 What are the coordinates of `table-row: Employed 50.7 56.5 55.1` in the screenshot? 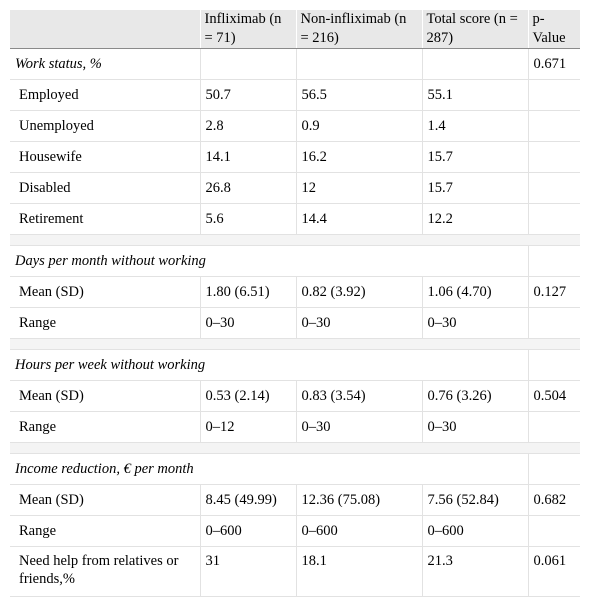 It's located at (295, 95).